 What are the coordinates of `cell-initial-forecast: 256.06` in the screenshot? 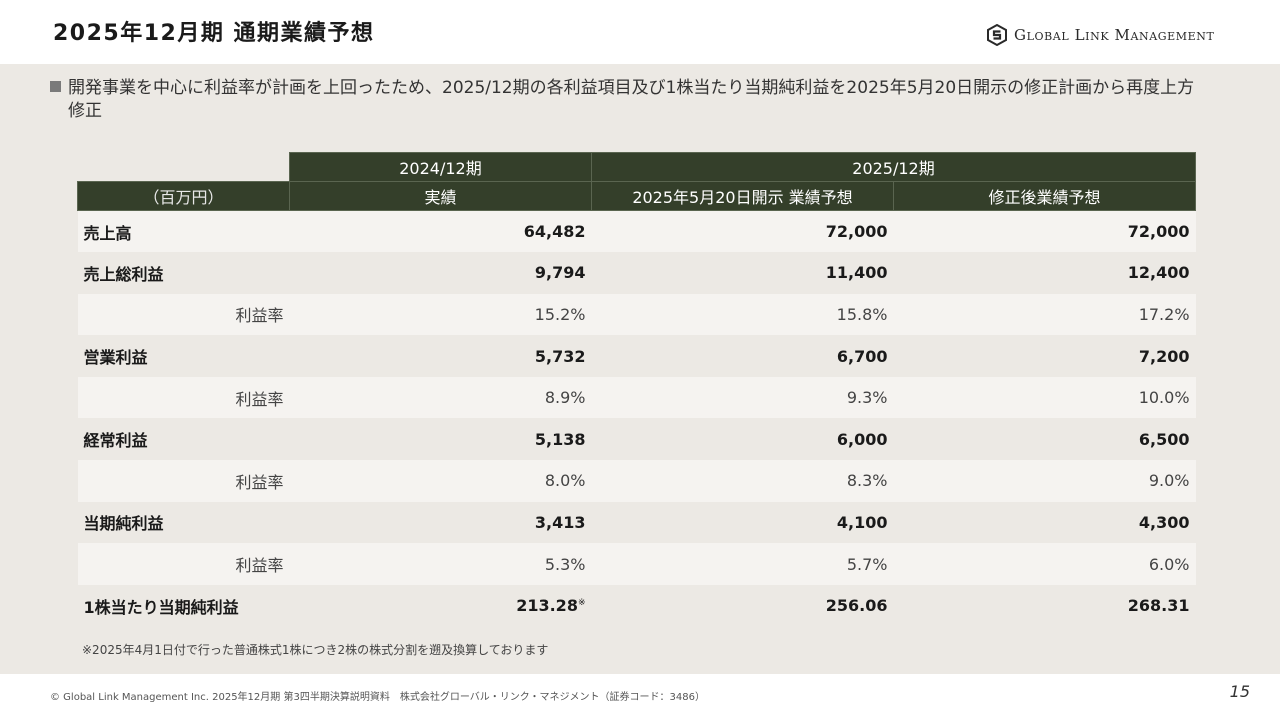 It's located at (742, 605).